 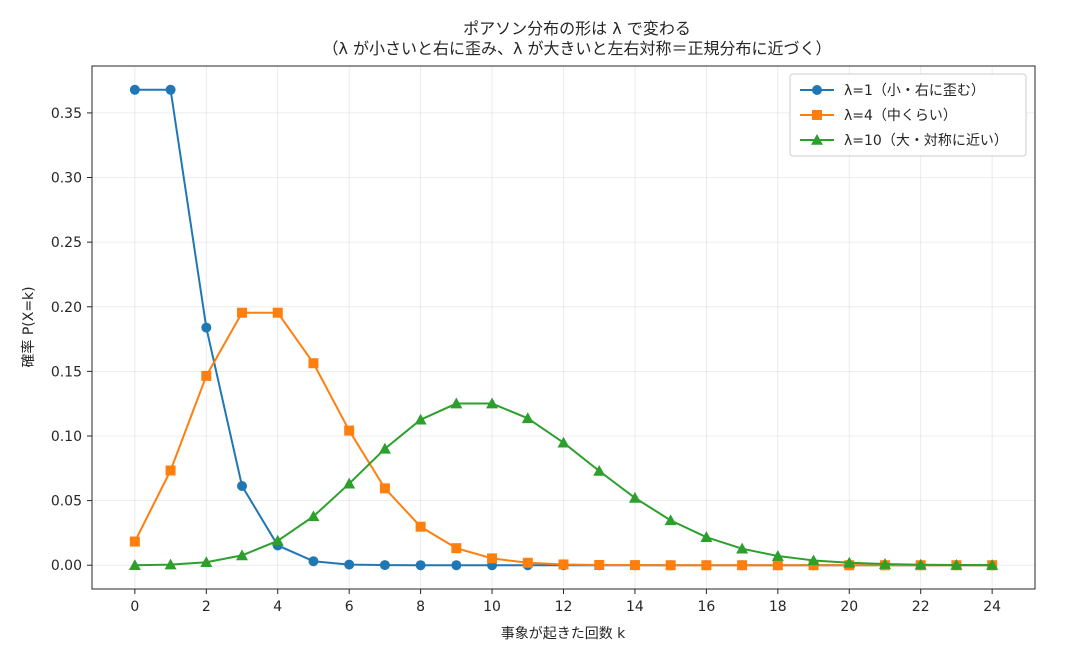 What do you see at coordinates (914, 91) in the screenshot?
I see `legend-entry-1: λ=1（小・右に歪む）` at bounding box center [914, 91].